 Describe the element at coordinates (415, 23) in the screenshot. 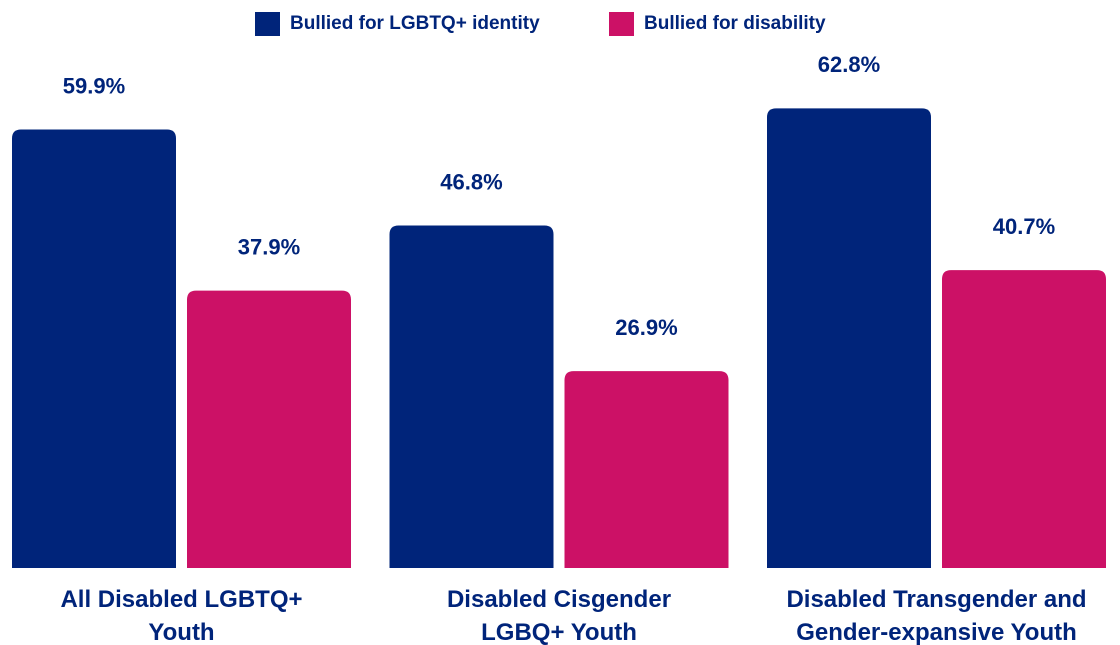

I see `legend-label: Bullied for LGBTQ+ identity` at that location.